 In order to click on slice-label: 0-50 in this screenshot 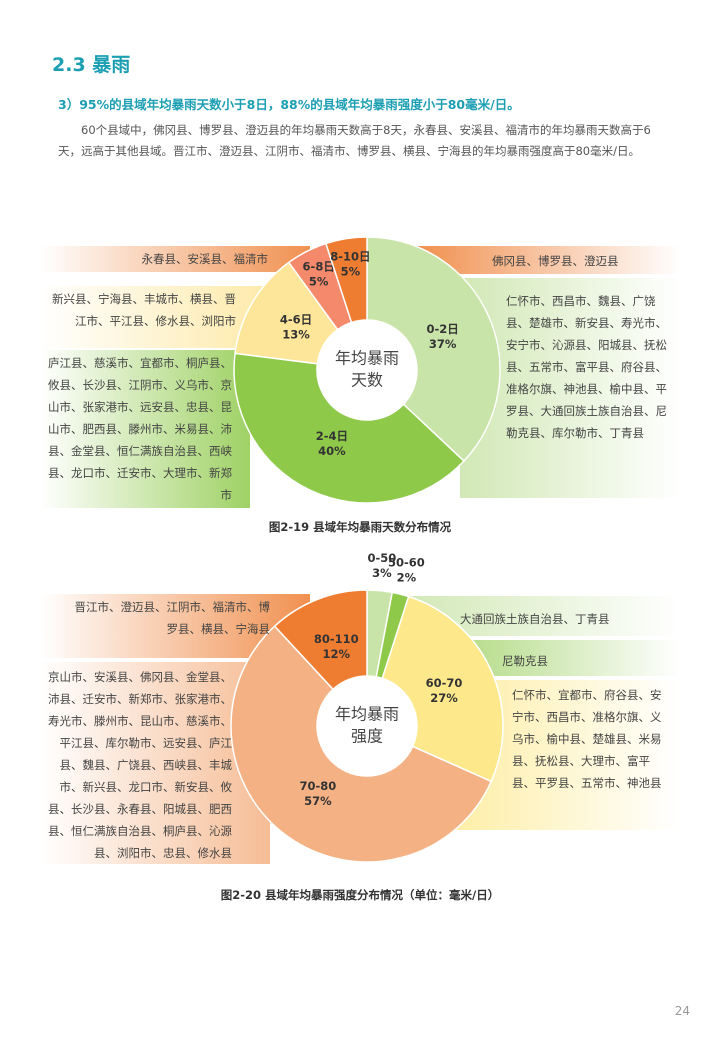, I will do `click(382, 558)`.